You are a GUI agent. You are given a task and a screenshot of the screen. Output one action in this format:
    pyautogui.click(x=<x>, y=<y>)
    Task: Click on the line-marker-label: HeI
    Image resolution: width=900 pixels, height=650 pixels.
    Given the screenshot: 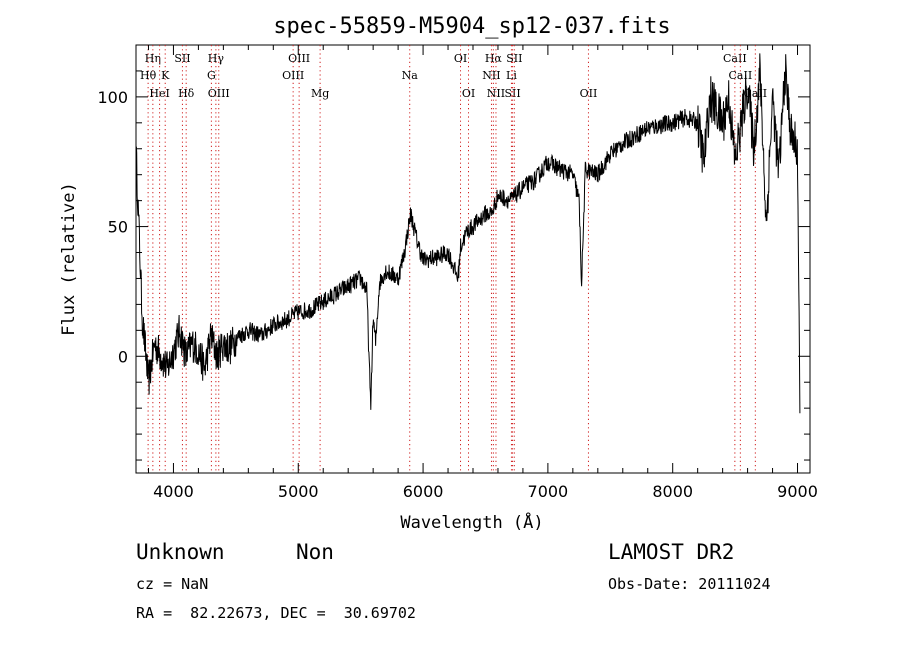 What is the action you would take?
    pyautogui.click(x=159, y=93)
    